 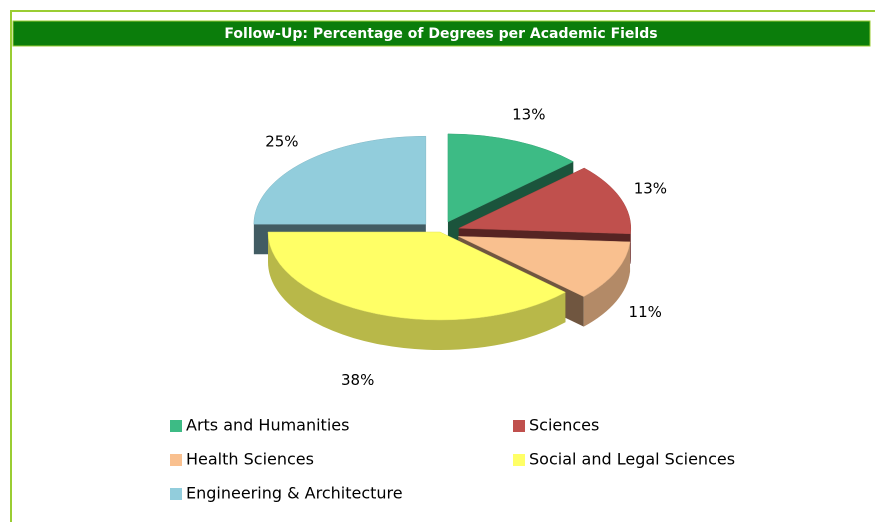 I want to click on legend-label: Engineering & Architecture, so click(x=294, y=493).